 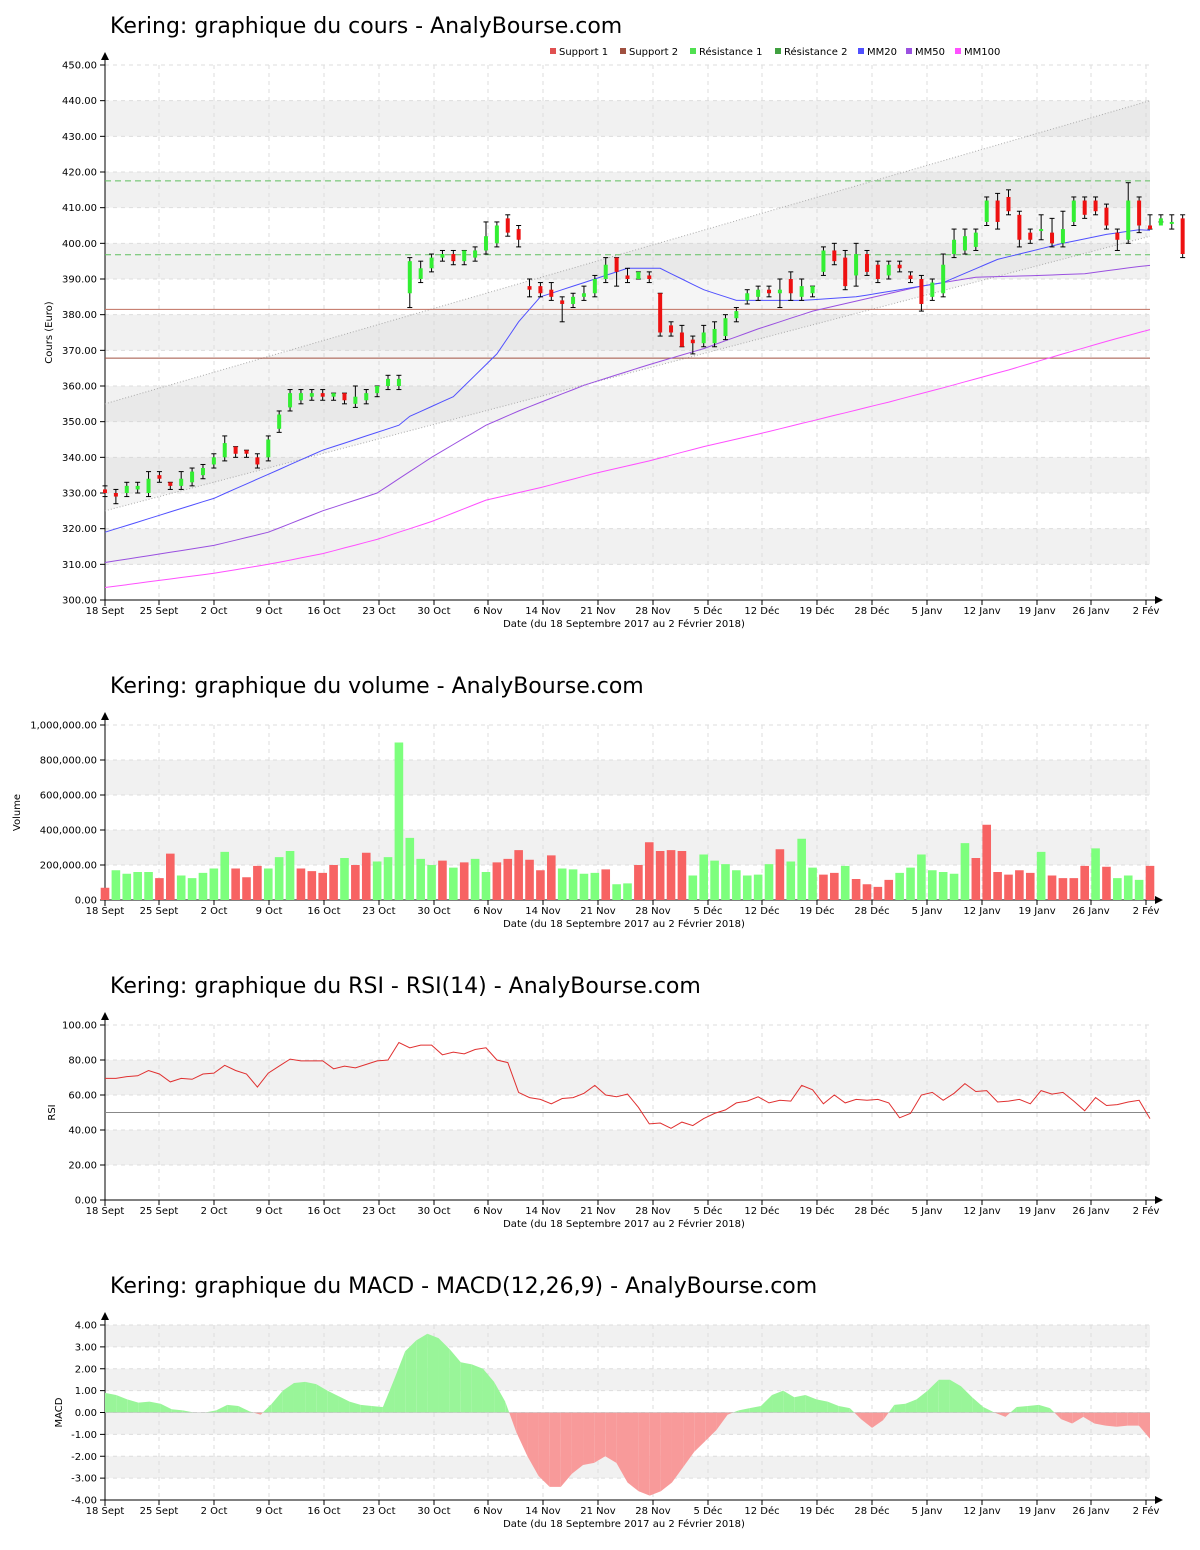 What do you see at coordinates (79, 208) in the screenshot?
I see `y-tick-label: 410.00` at bounding box center [79, 208].